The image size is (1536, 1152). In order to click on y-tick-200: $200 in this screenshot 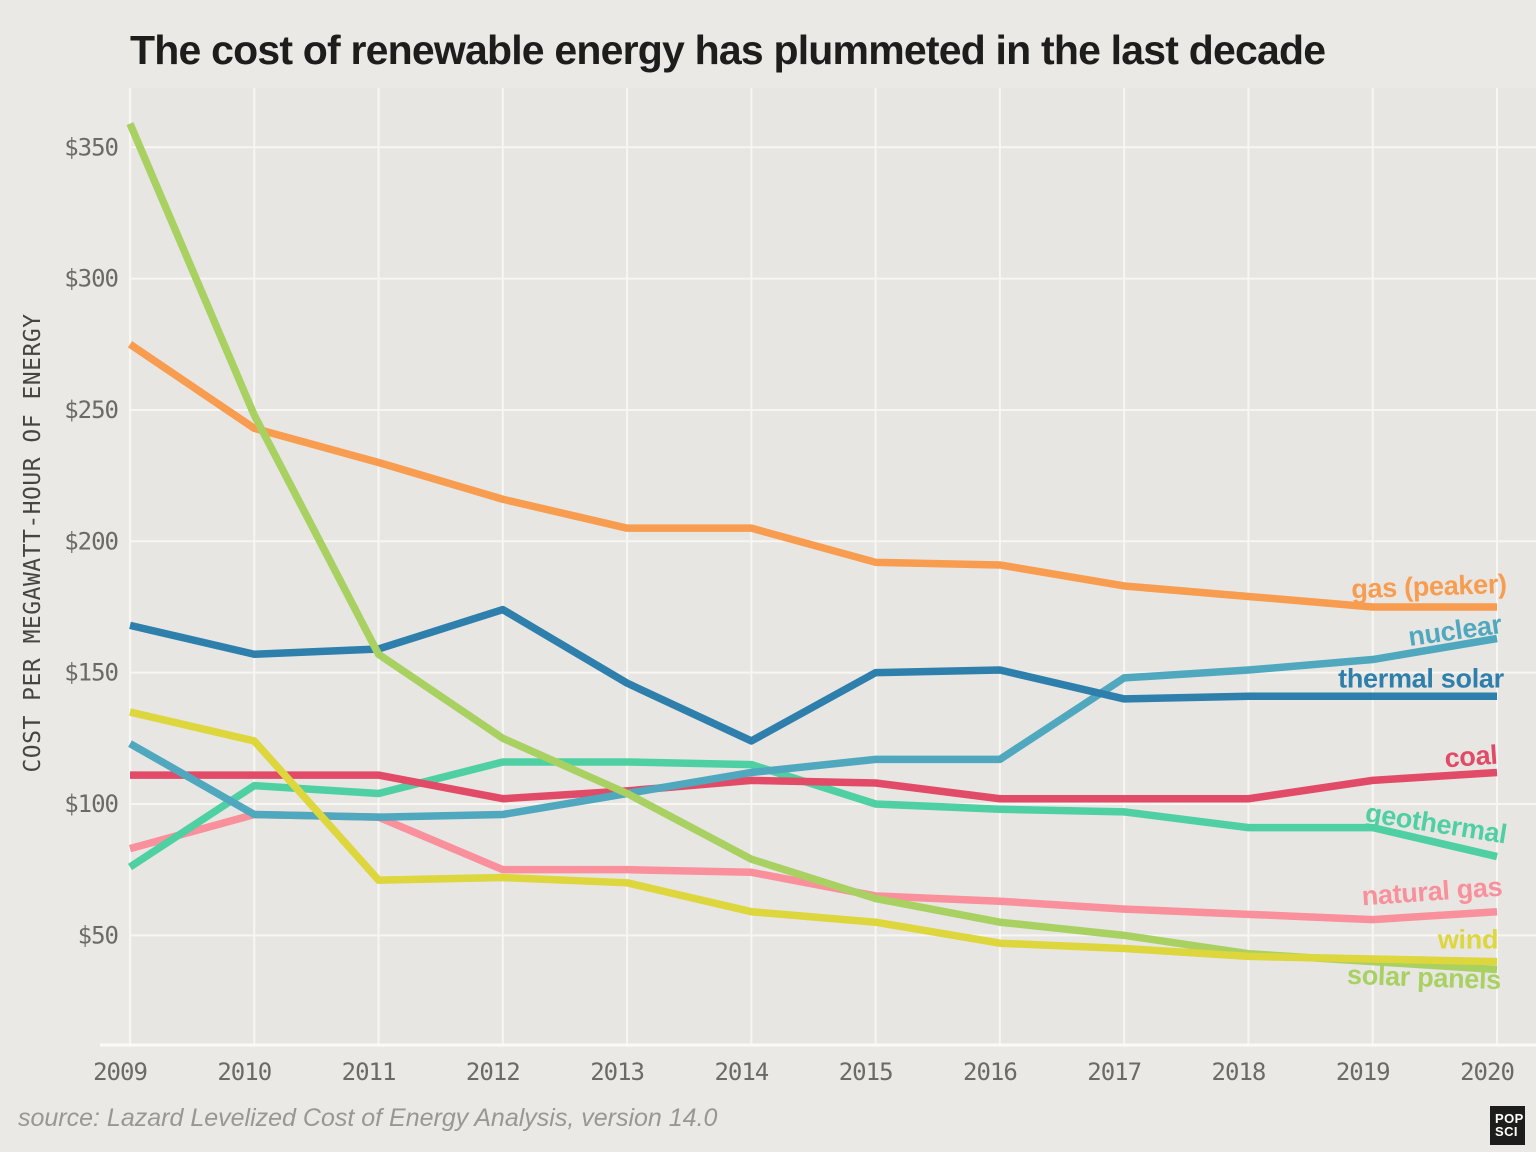, I will do `click(91, 541)`.